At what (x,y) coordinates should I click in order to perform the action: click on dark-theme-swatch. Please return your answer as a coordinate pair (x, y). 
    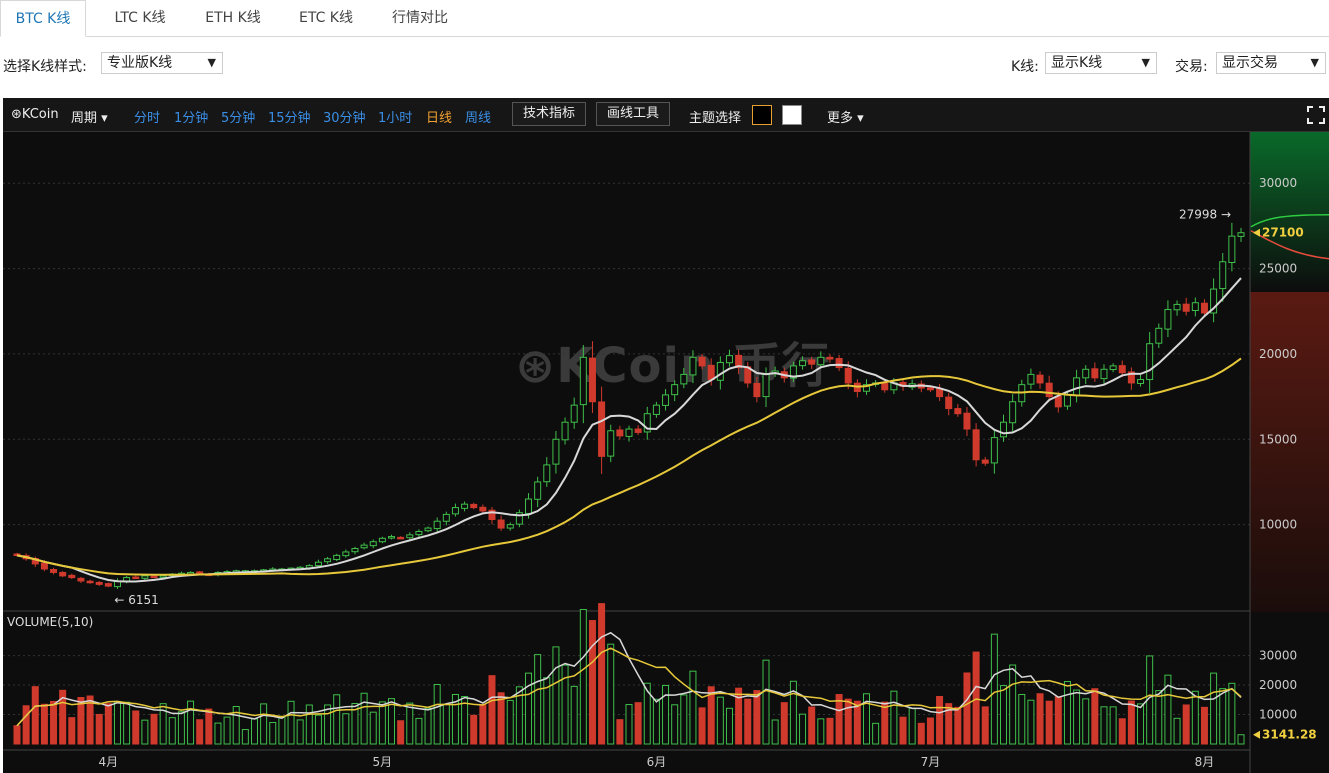
    Looking at the image, I should click on (762, 115).